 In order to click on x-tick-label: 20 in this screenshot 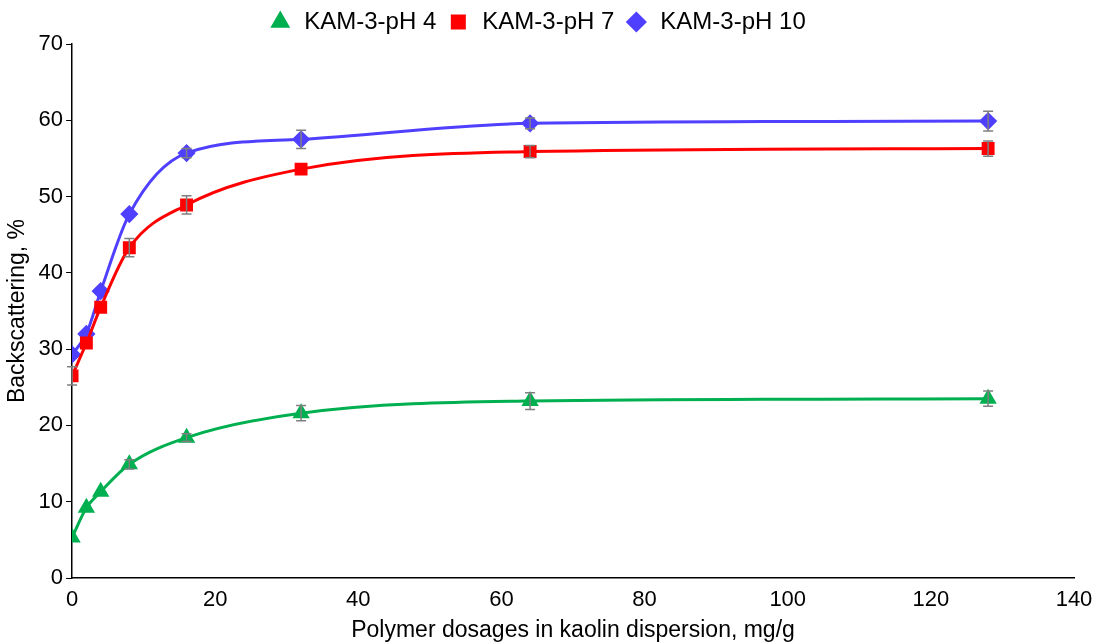, I will do `click(215, 599)`.